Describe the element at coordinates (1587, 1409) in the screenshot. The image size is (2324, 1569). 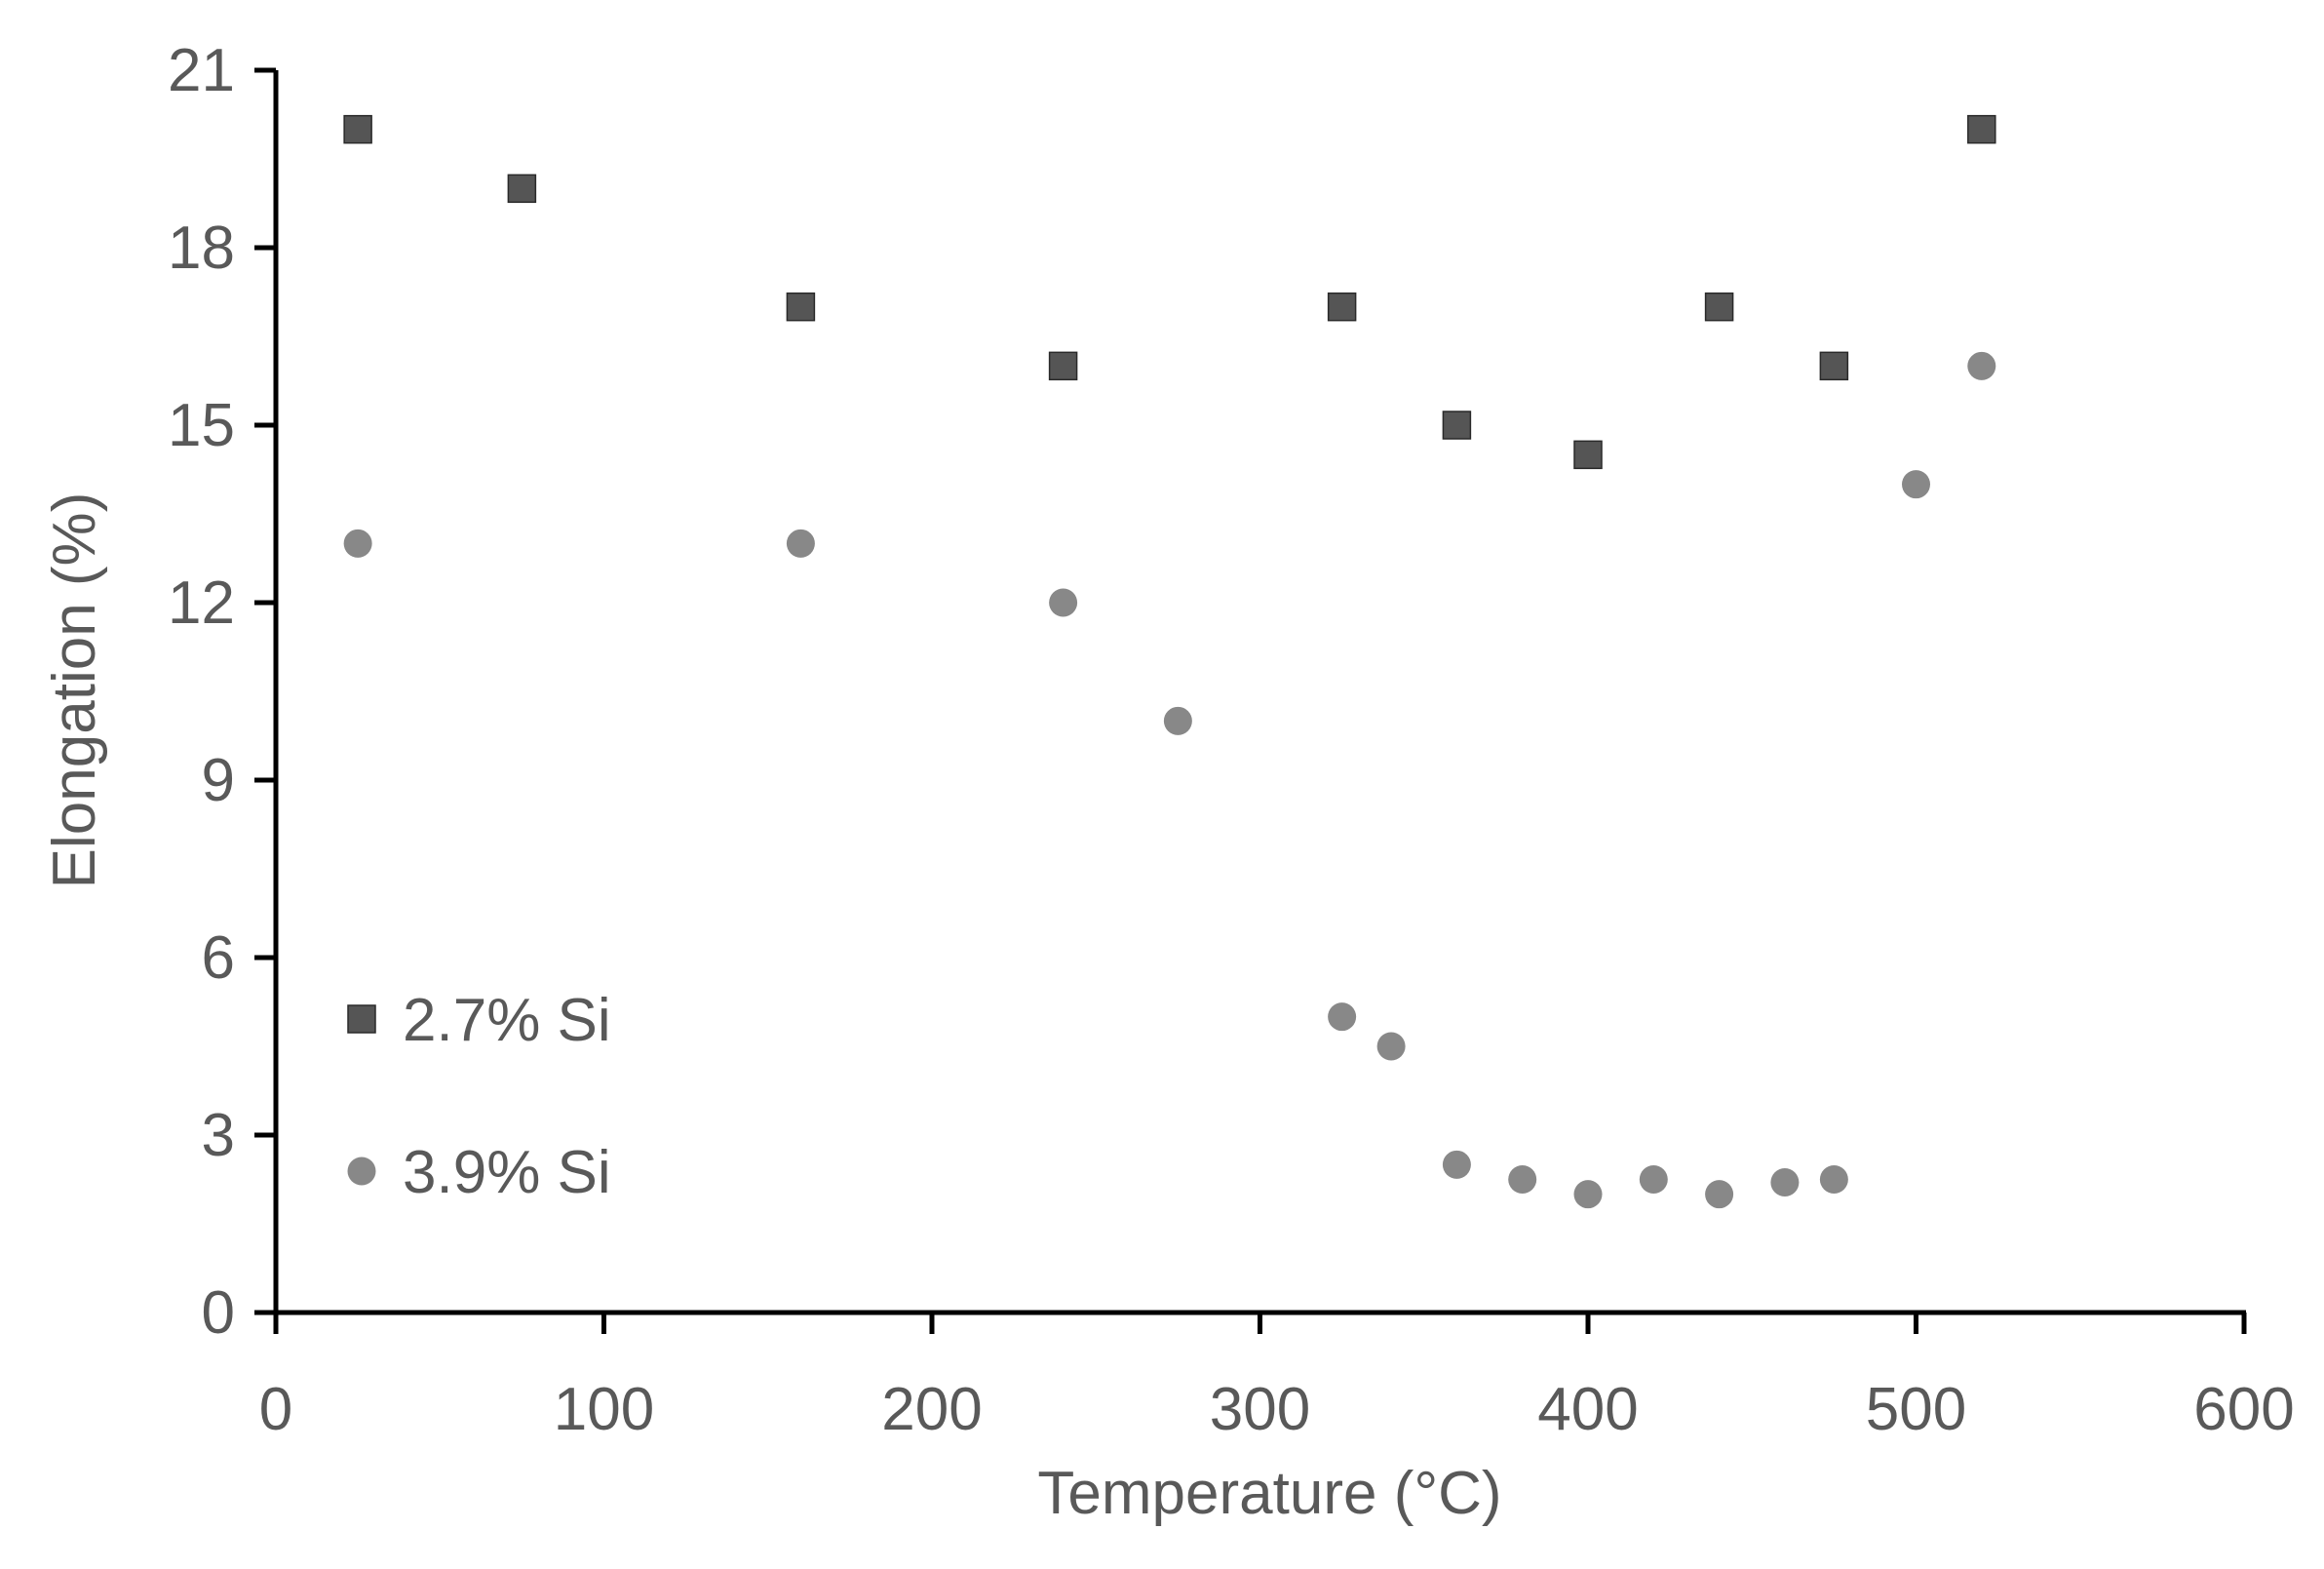
I see `x-tick-label: 400` at that location.